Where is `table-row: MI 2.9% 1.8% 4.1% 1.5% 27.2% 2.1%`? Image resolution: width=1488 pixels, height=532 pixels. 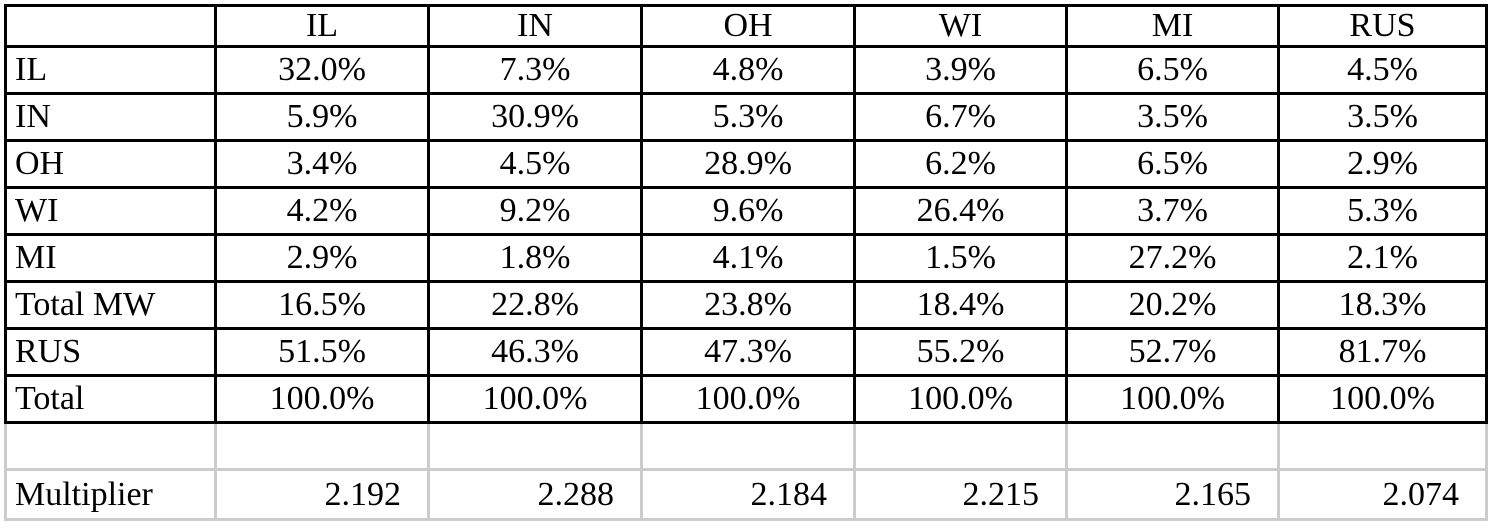
table-row: MI 2.9% 1.8% 4.1% 1.5% 27.2% 2.1% is located at coordinates (746, 258).